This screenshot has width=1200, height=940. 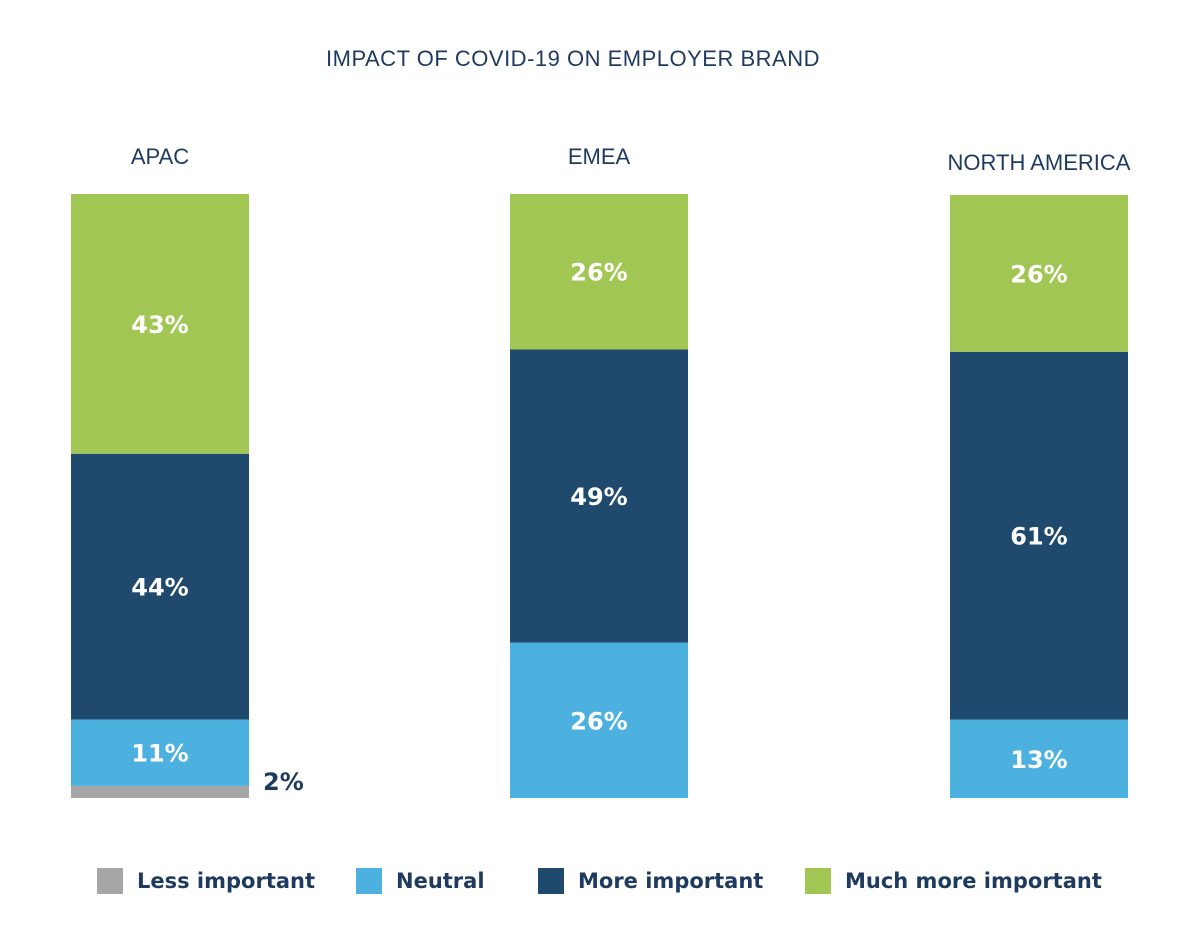 I want to click on data-label-apac-neutral: 11%, so click(x=159, y=754).